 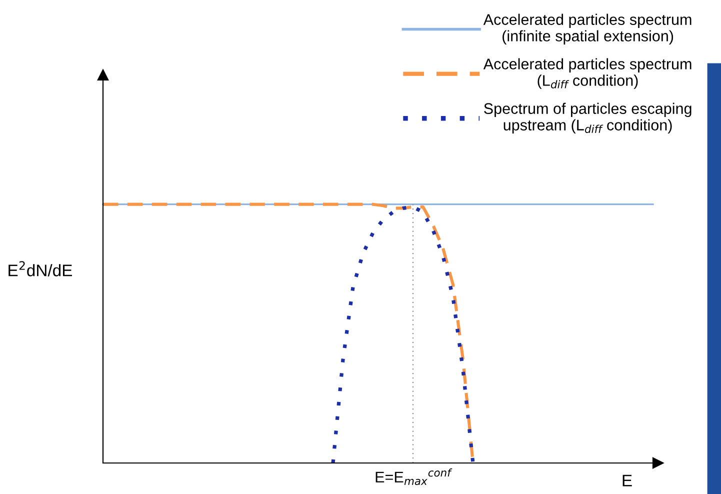 What do you see at coordinates (587, 73) in the screenshot?
I see `legend-label: Accelerated particles spectrum (L$_{diff}$ condition)` at bounding box center [587, 73].